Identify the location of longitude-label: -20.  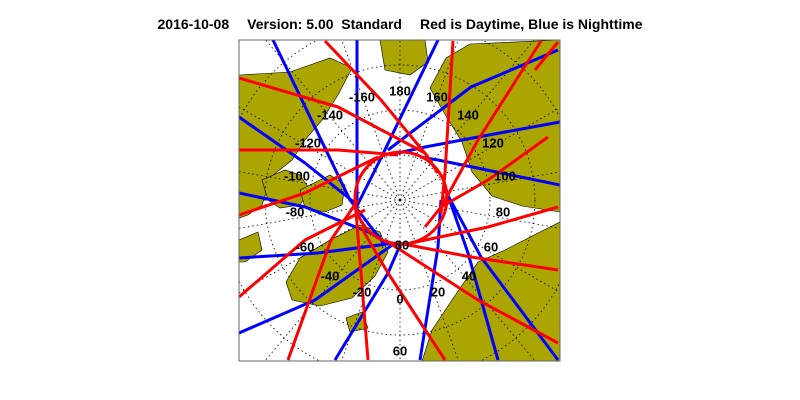
(362, 291).